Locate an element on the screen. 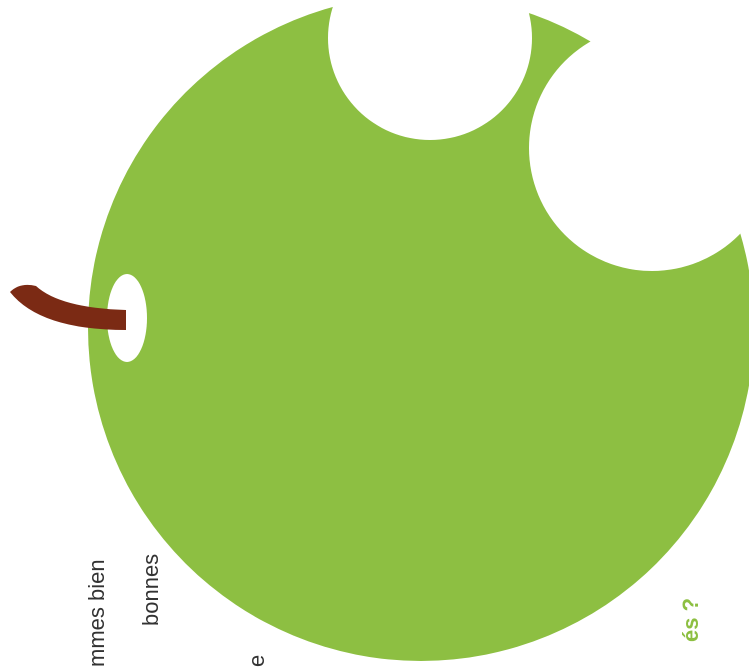  stem is located at coordinates (68, 307).